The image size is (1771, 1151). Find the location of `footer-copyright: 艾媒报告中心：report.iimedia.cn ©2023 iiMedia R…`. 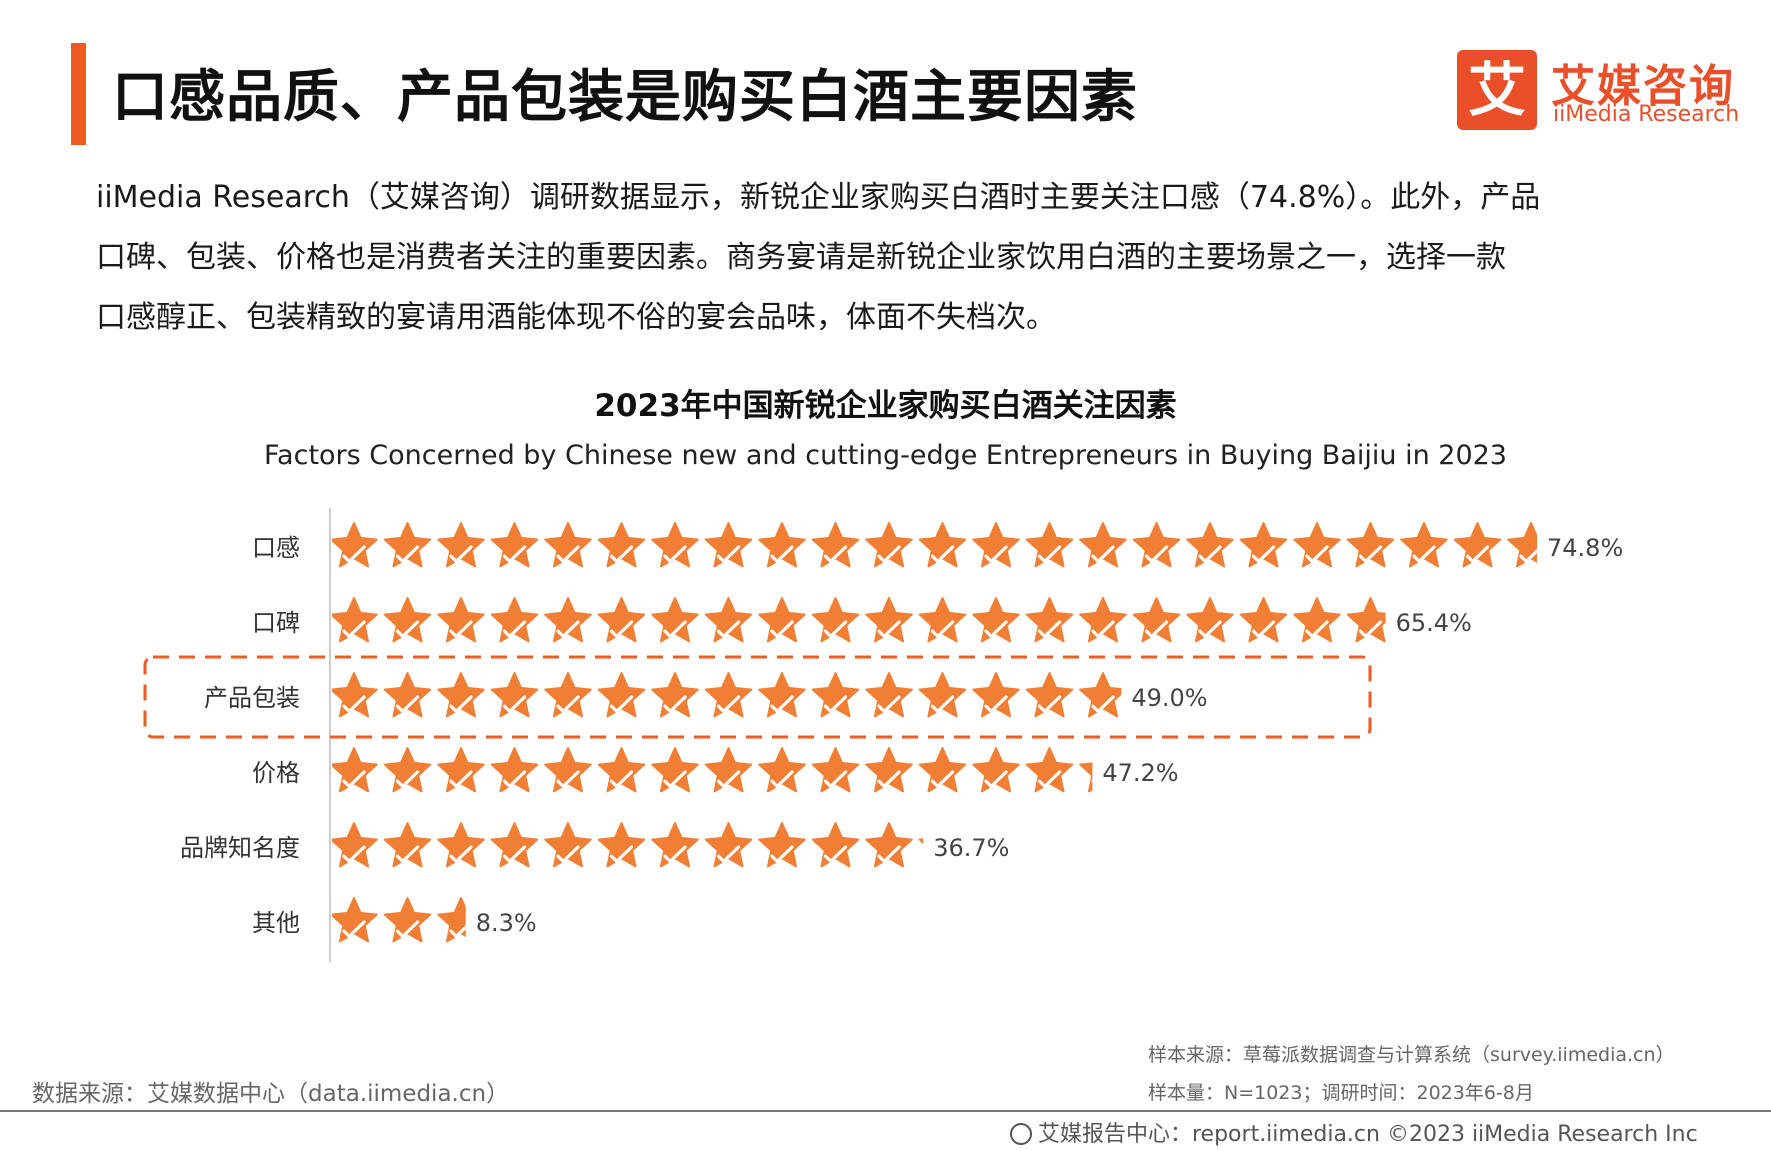

footer-copyright: 艾媒报告中心：report.iimedia.cn ©2023 iiMedia R… is located at coordinates (1354, 1132).